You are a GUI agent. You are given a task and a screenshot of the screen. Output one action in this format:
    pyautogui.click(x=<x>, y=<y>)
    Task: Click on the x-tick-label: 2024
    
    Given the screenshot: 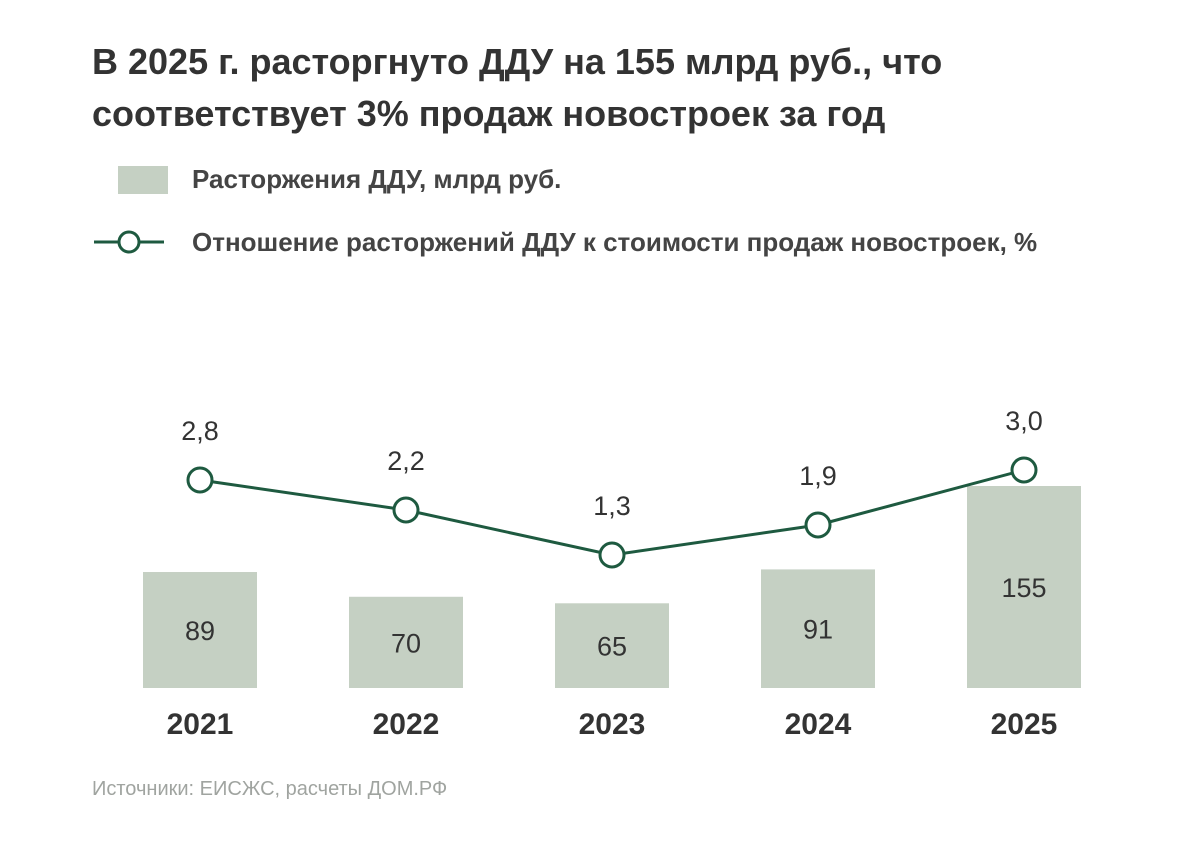 What is the action you would take?
    pyautogui.click(x=818, y=724)
    